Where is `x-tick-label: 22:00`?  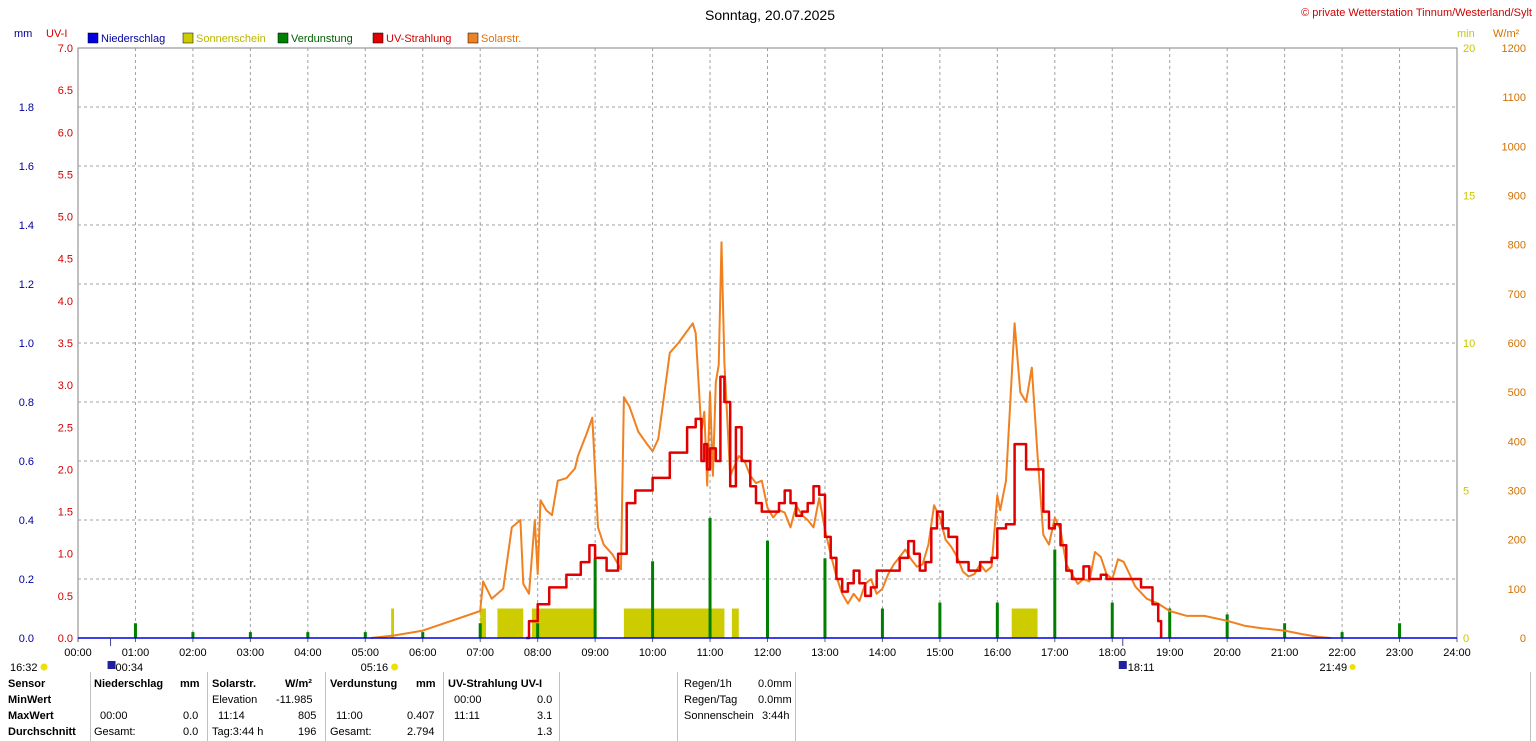
x-tick-label: 22:00 is located at coordinates (1342, 653).